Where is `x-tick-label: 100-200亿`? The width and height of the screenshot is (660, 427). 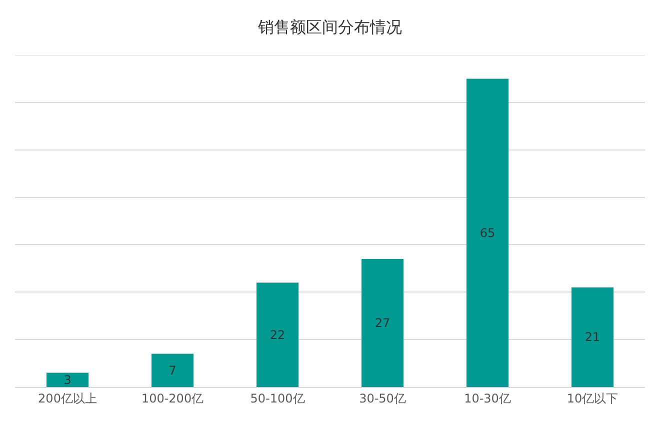 x-tick-label: 100-200亿 is located at coordinates (172, 398).